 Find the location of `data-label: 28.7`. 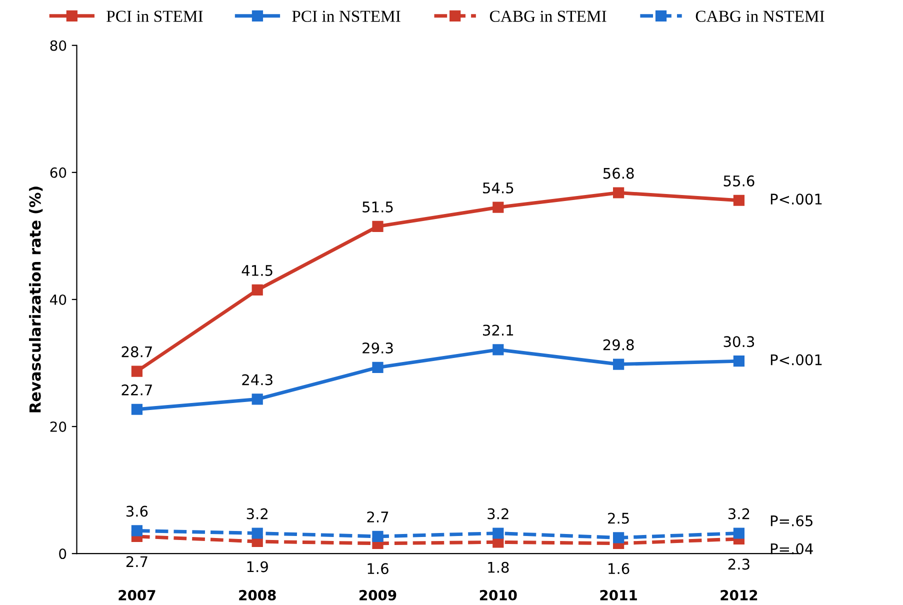

data-label: 28.7 is located at coordinates (137, 352).